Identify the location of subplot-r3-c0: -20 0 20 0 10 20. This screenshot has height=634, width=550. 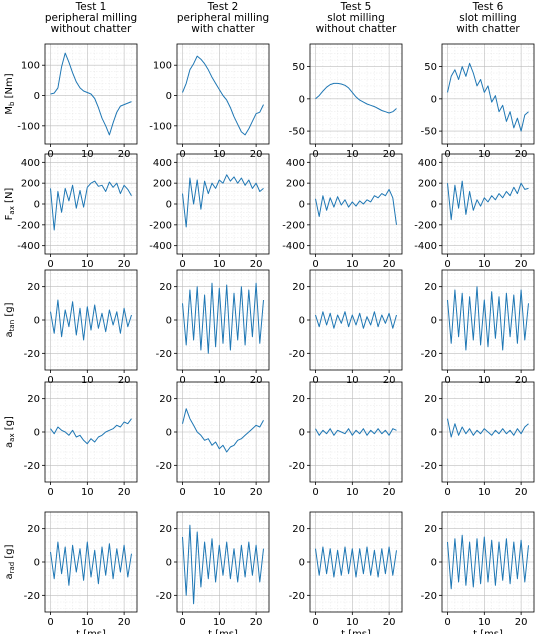
(81, 439).